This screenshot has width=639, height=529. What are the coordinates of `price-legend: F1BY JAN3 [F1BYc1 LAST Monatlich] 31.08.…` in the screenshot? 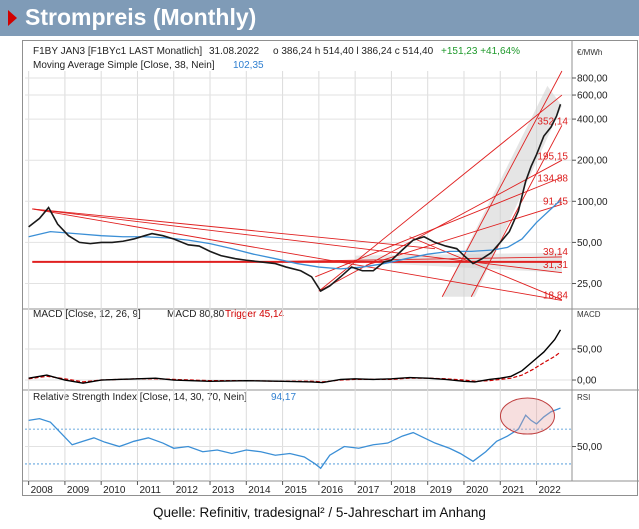 It's located at (317, 58).